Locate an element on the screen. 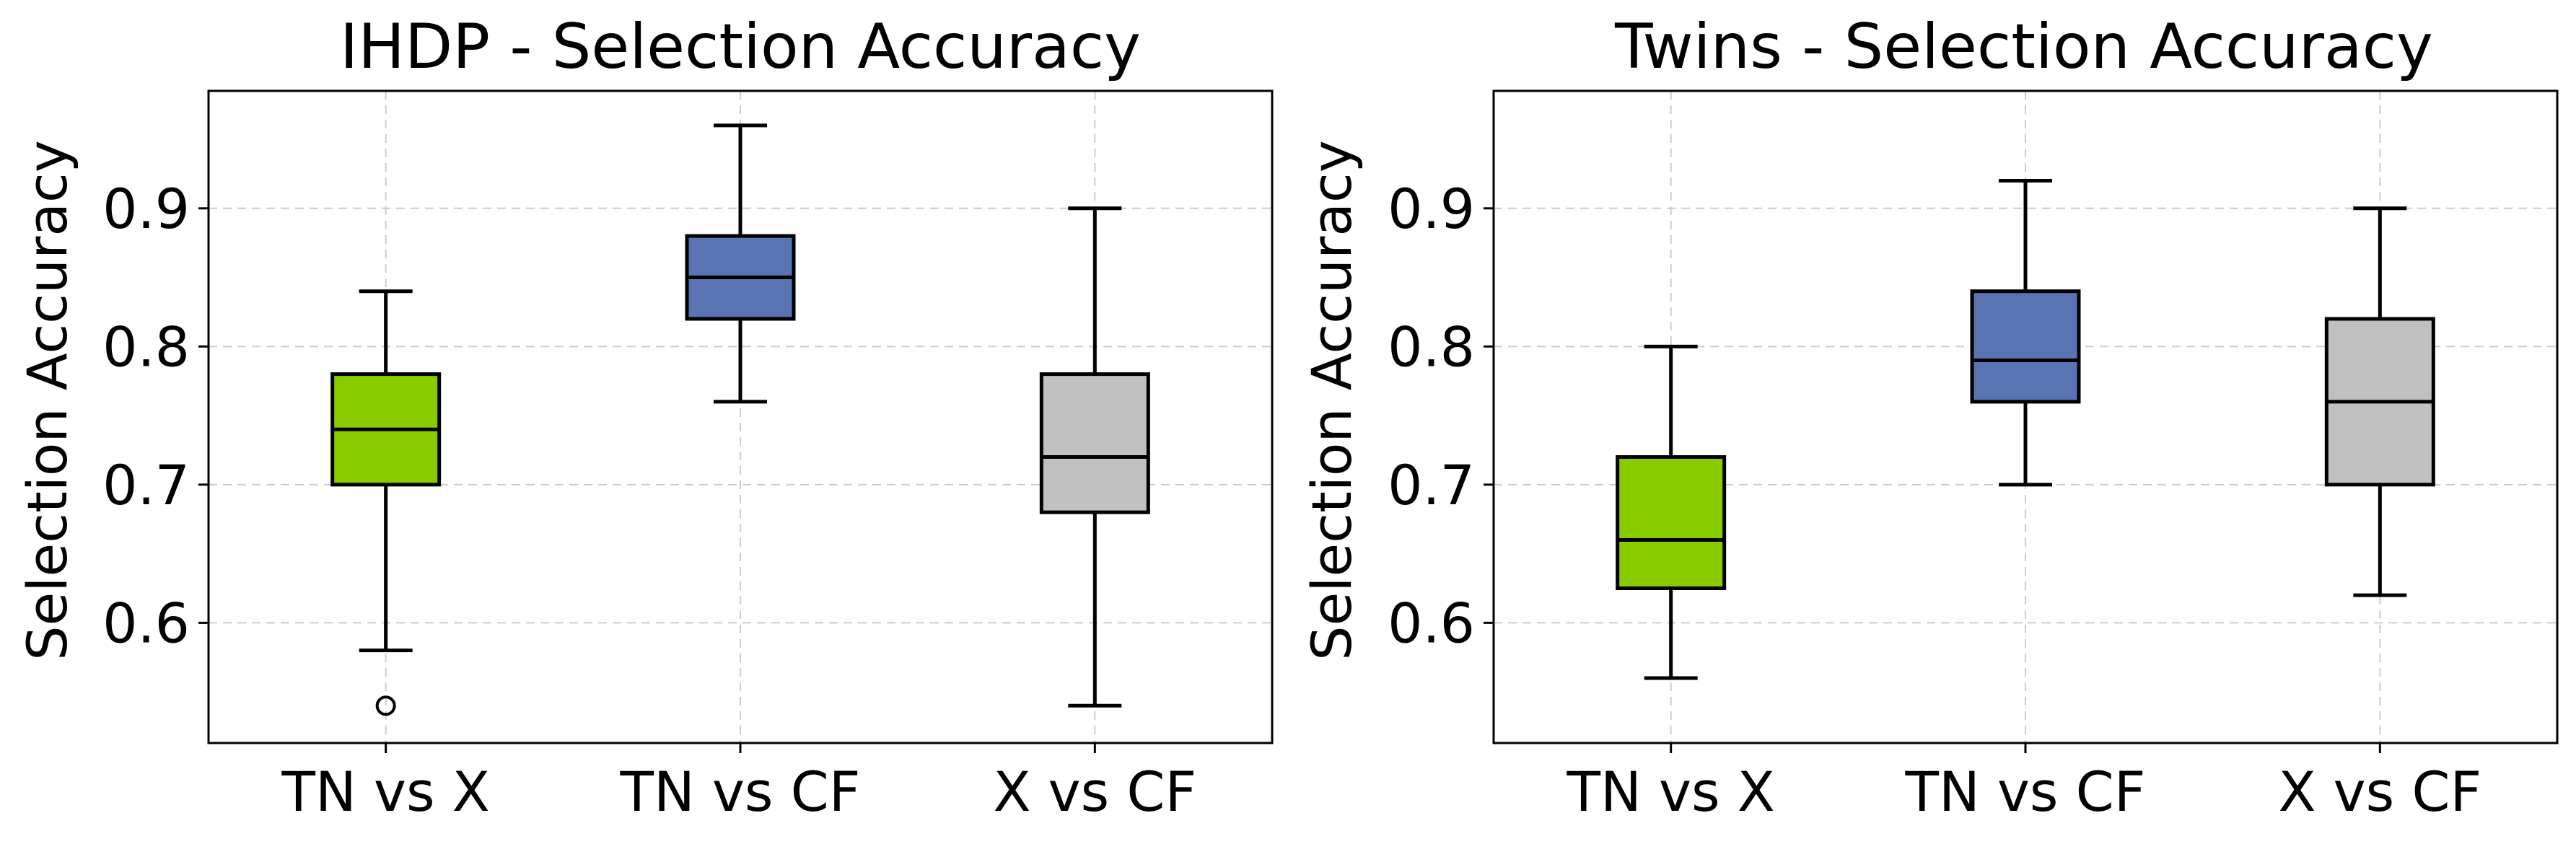 The image size is (2576, 844). chart-title: IHDP - Selection Accuracy is located at coordinates (740, 47).